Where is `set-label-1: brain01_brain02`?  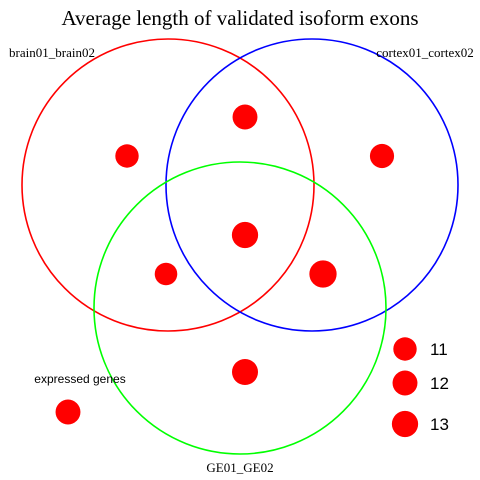
set-label-1: brain01_brain02 is located at coordinates (52, 52).